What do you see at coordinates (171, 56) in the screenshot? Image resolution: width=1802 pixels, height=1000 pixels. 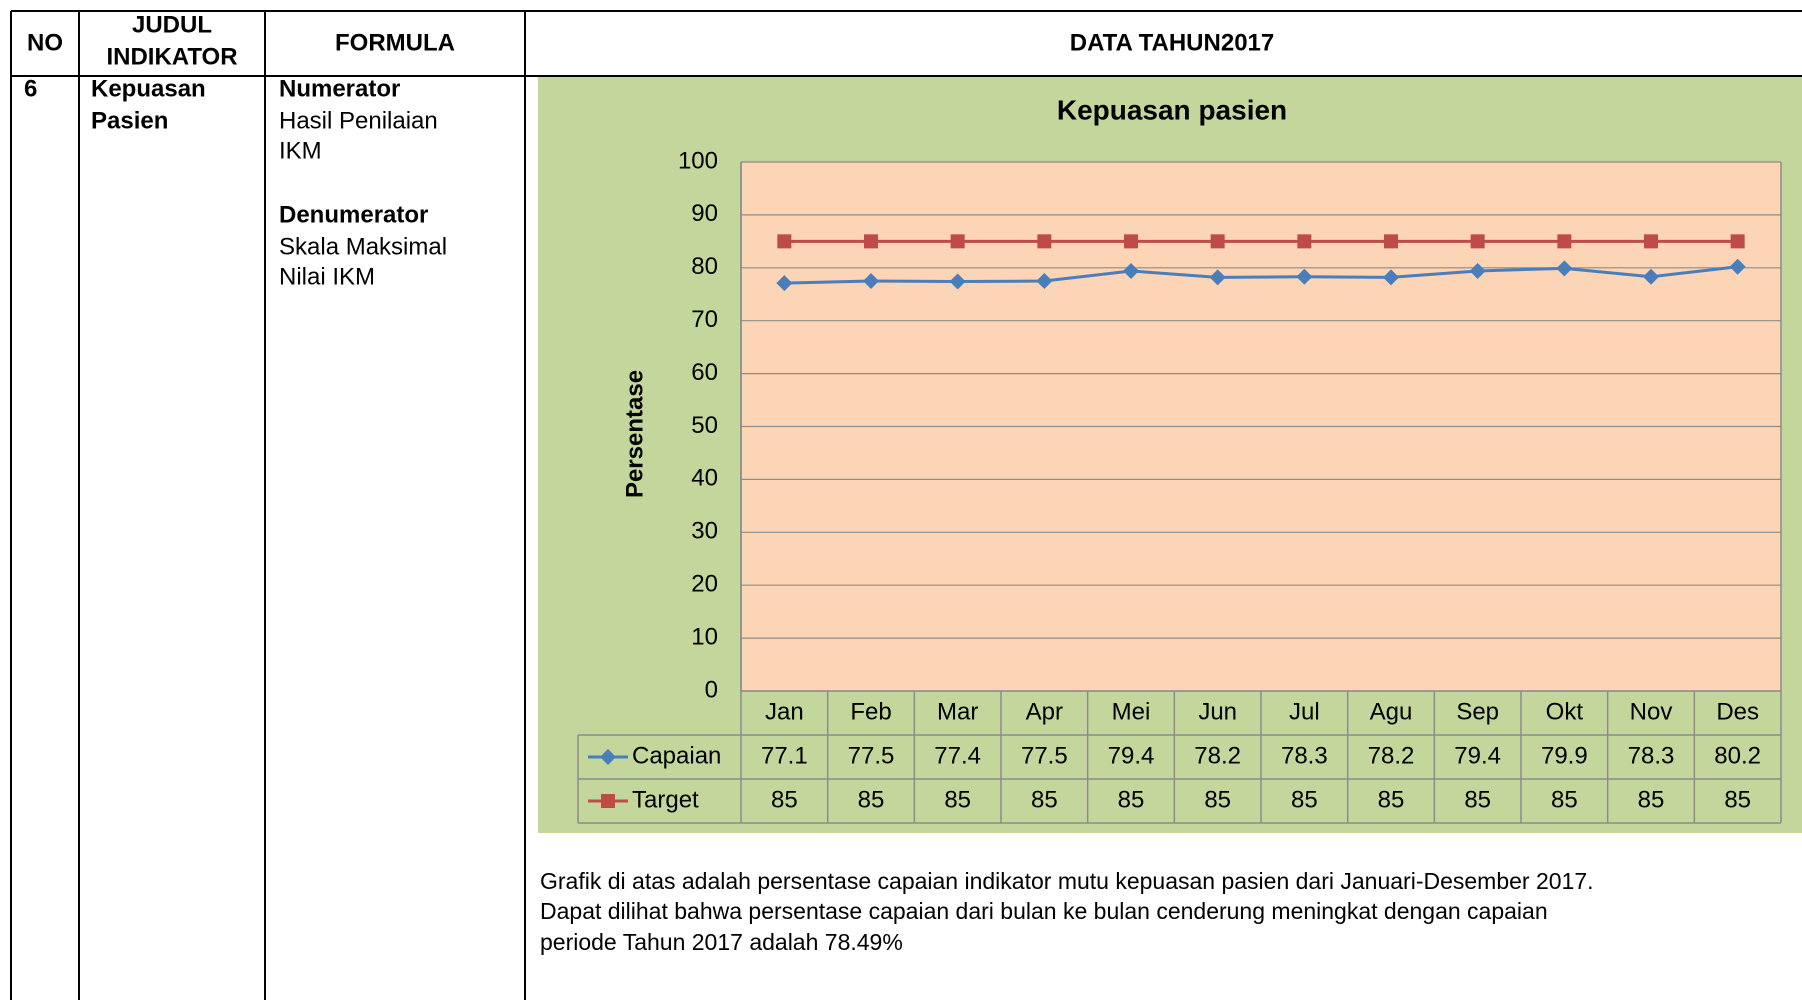 I see `header-judul: INDIKATOR` at bounding box center [171, 56].